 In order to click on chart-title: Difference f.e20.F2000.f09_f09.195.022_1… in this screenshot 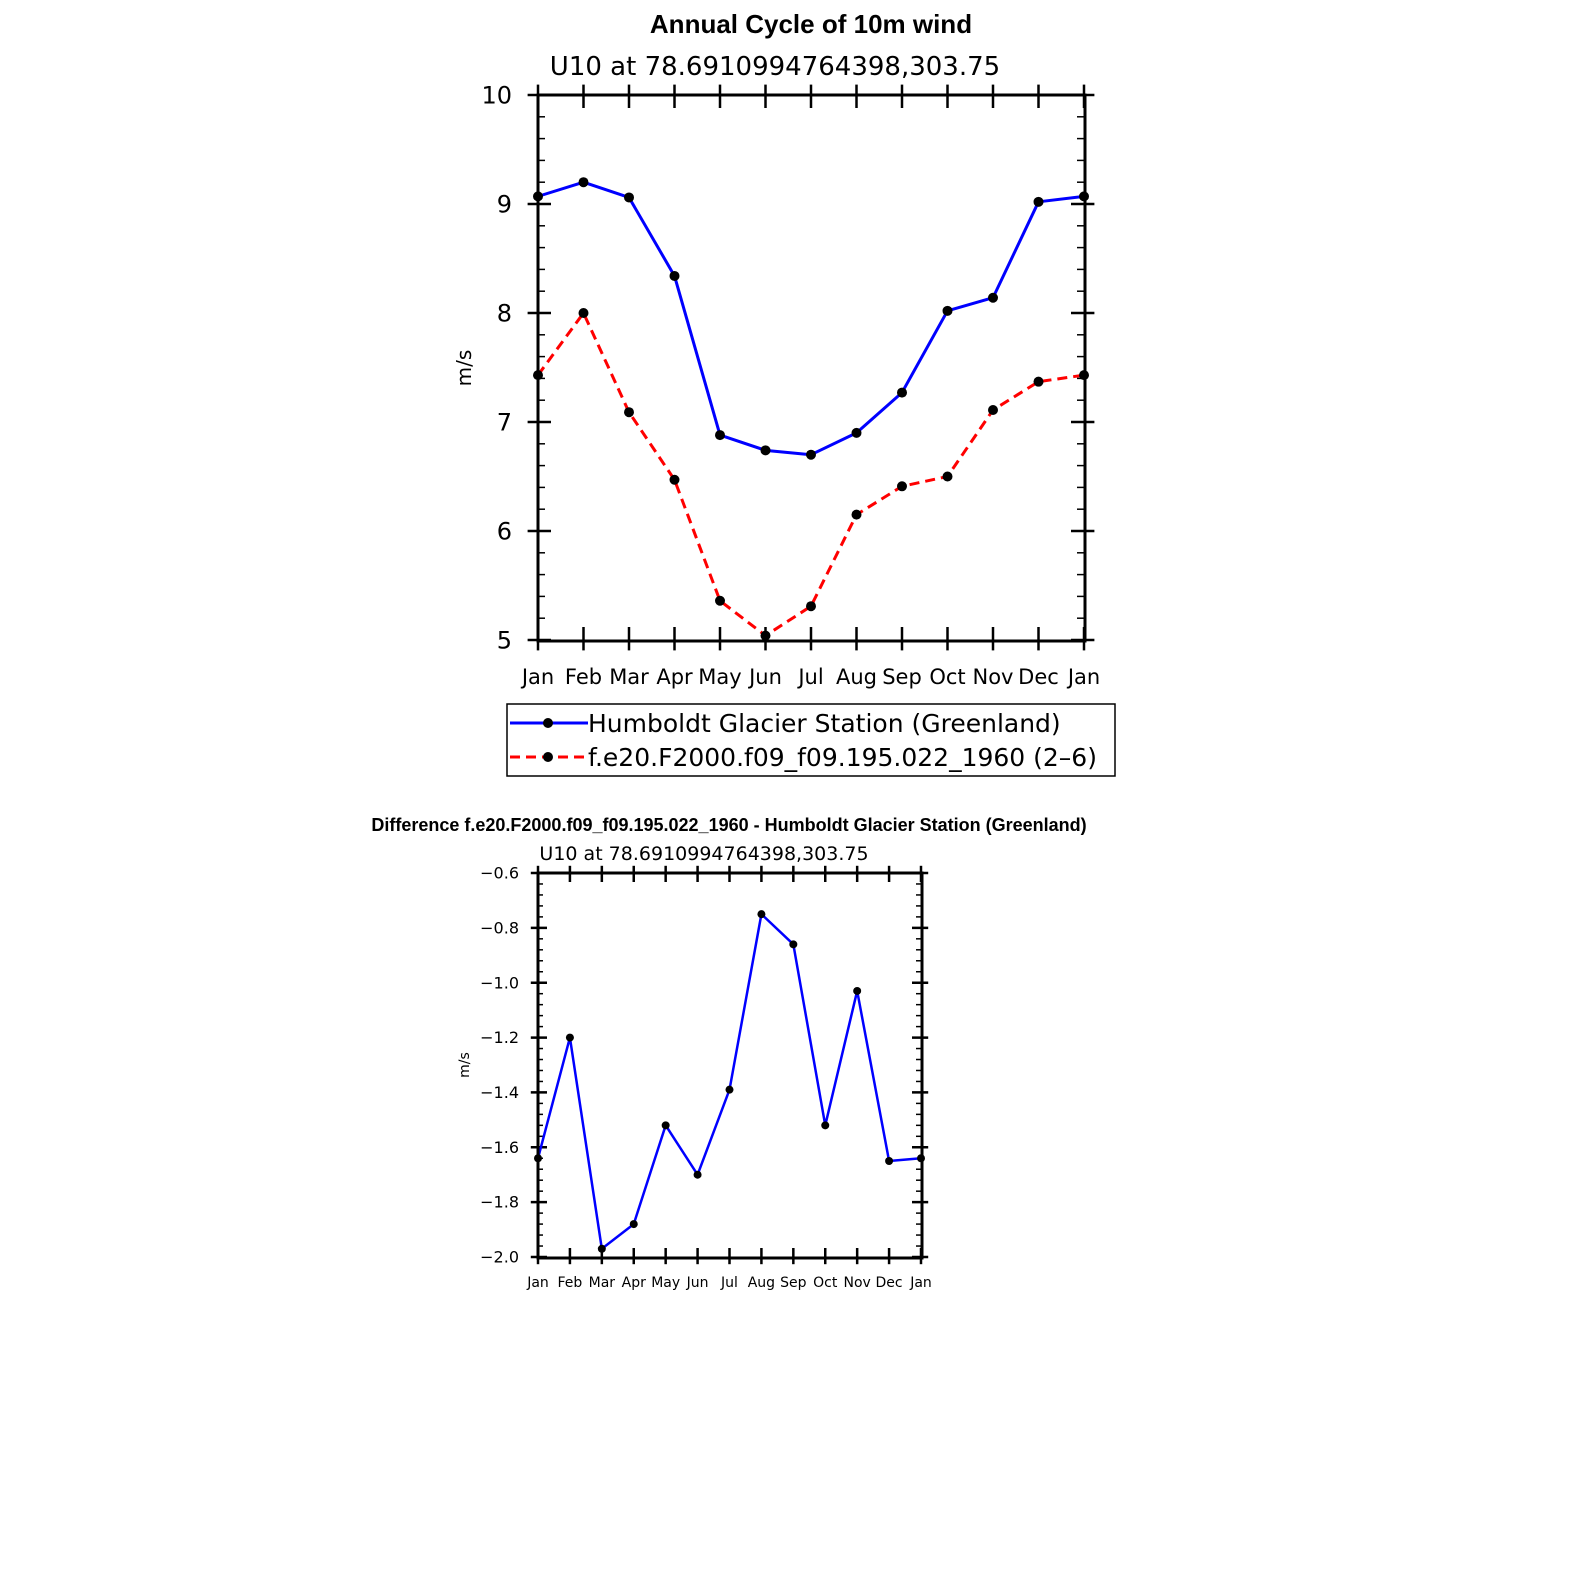, I will do `click(728, 825)`.